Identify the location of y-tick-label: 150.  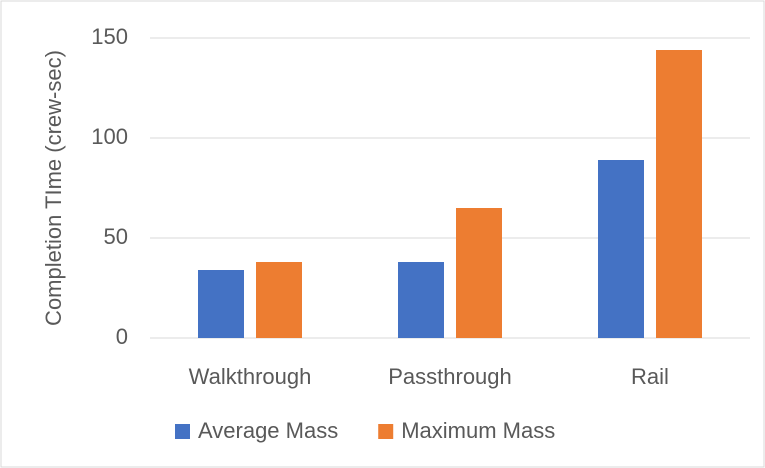
(109, 36).